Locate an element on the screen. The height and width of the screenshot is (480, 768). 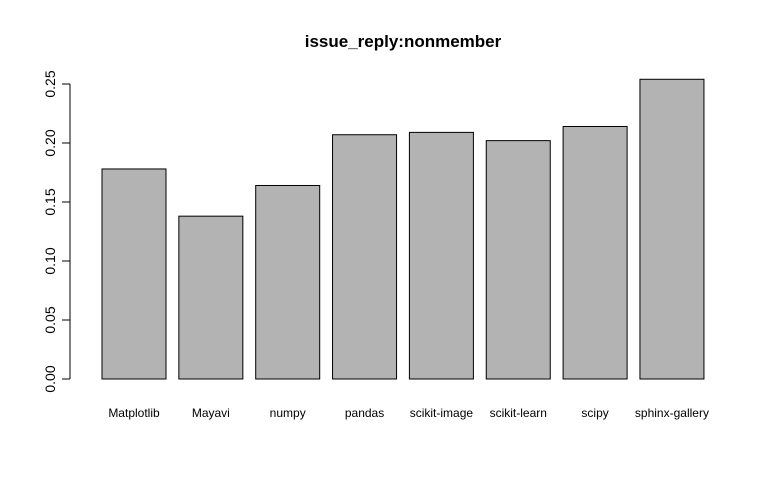
y-axis: 0.00 0.05 0.10 0.15 0.20 0.25 is located at coordinates (56, 231).